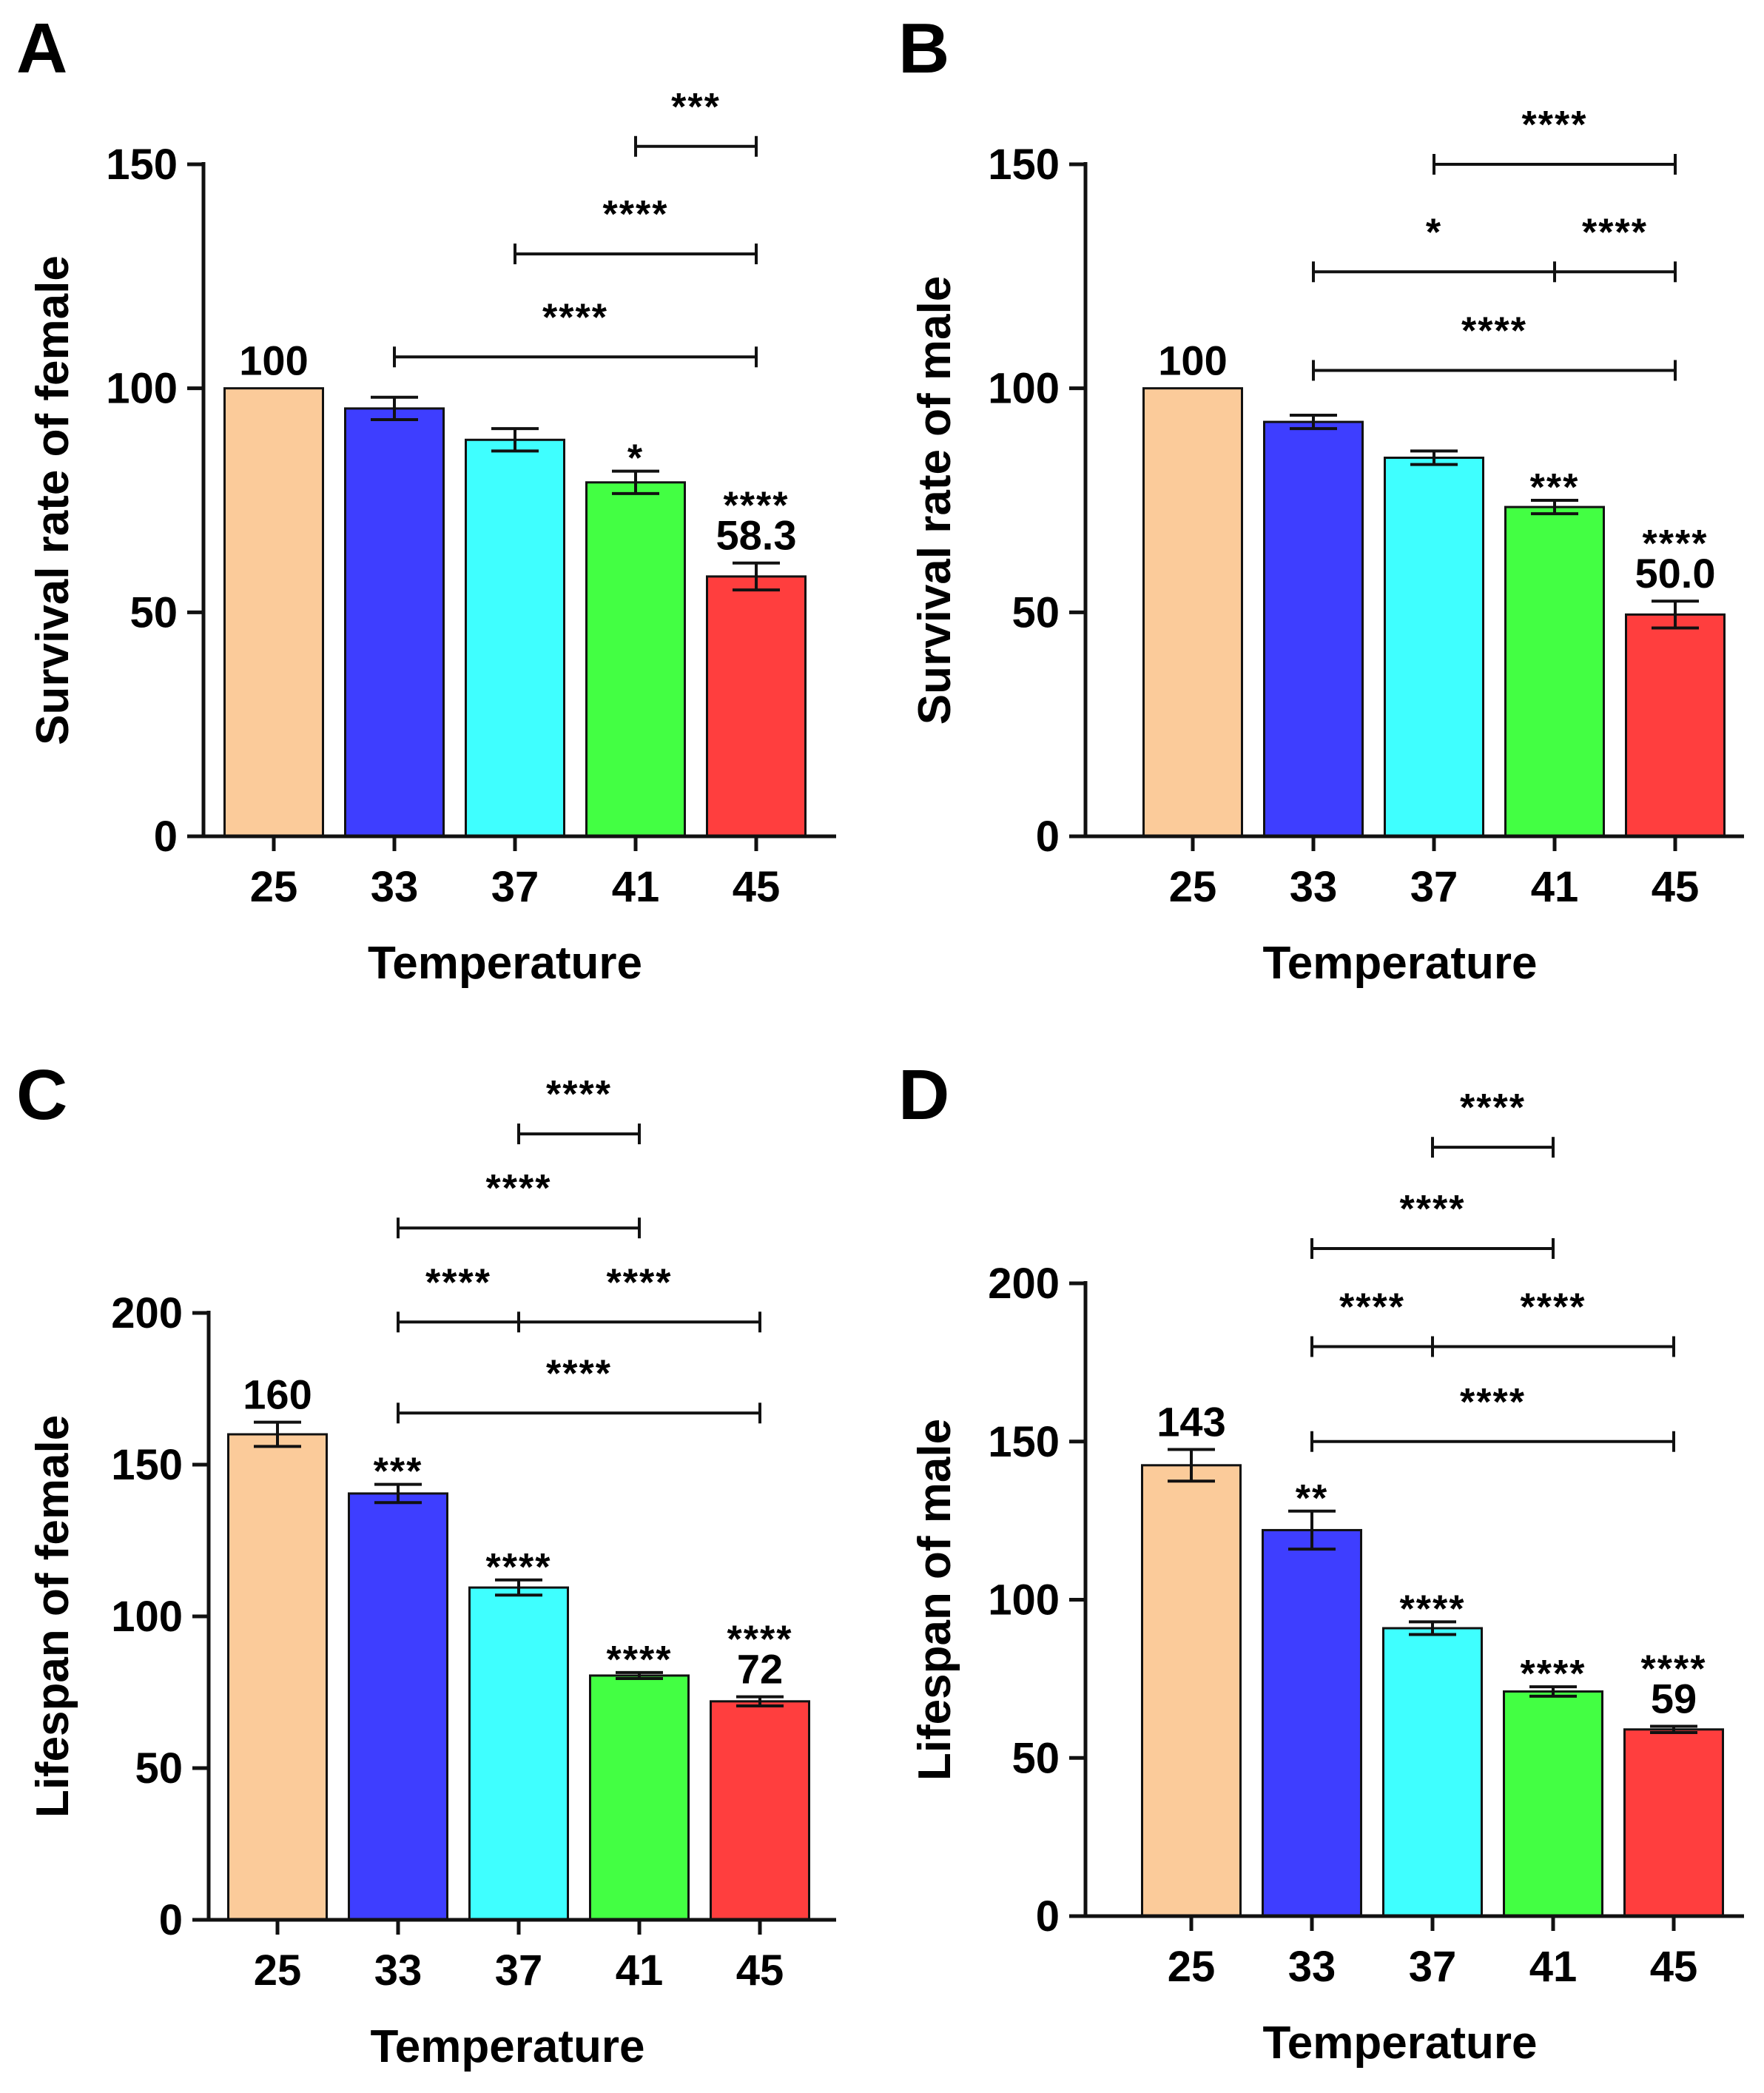 The width and height of the screenshot is (1764, 2093). I want to click on significance-37: ****, so click(519, 1567).